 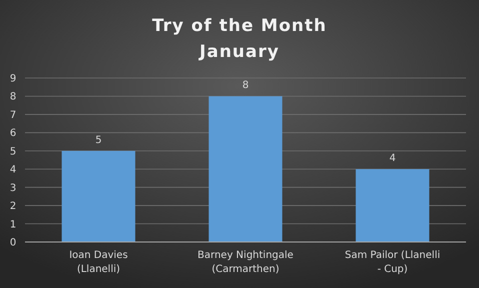 What do you see at coordinates (392, 262) in the screenshot?
I see `x-tick-label: Sam Pailor (Llanelli - Cup)` at bounding box center [392, 262].